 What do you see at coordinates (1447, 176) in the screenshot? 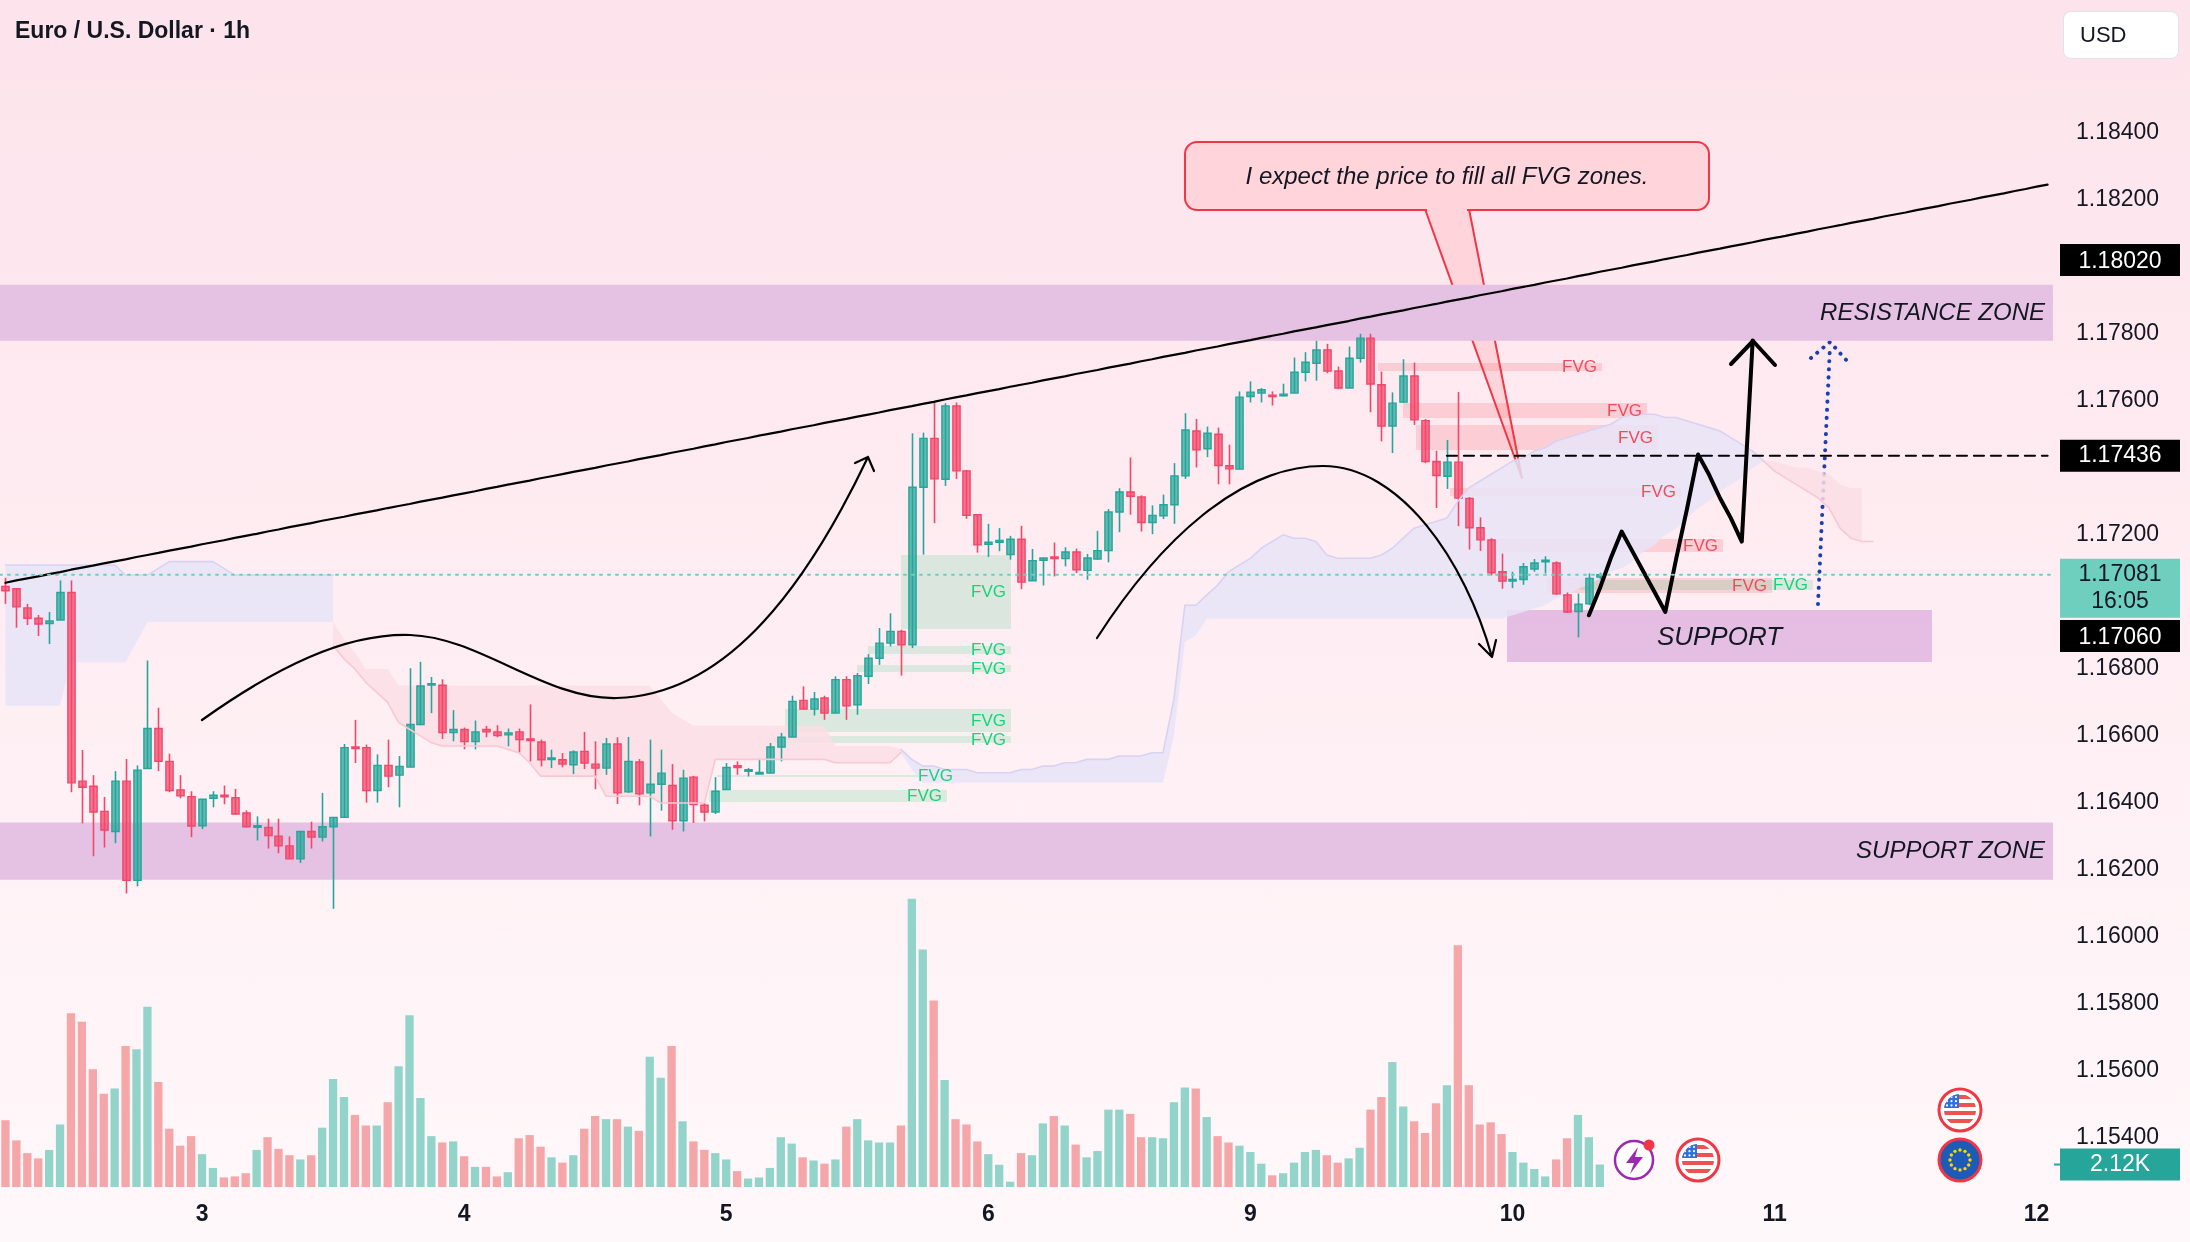
I see `annotation: I expect the price to fill all FVG zones.` at bounding box center [1447, 176].